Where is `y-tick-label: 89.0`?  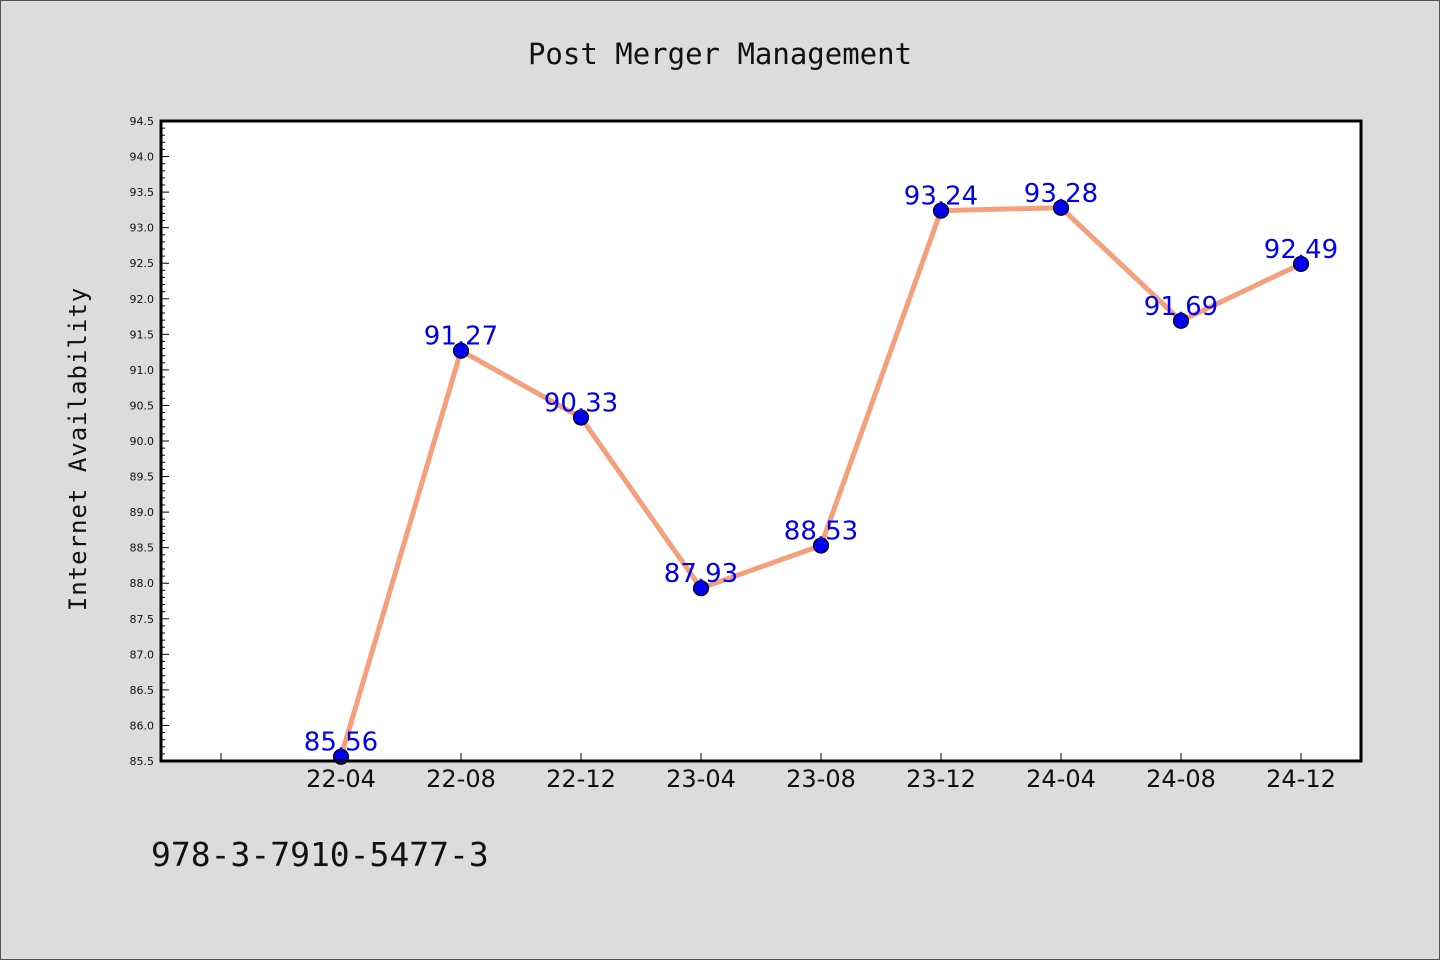
y-tick-label: 89.0 is located at coordinates (142, 512).